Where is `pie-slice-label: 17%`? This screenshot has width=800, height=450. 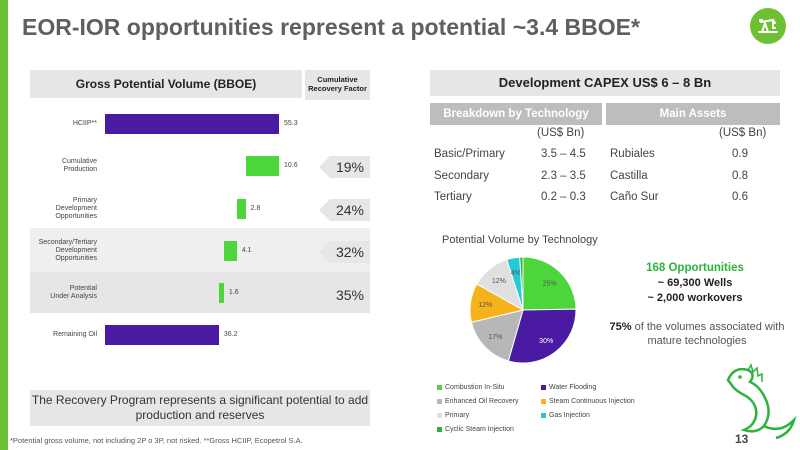 pie-slice-label: 17% is located at coordinates (495, 337).